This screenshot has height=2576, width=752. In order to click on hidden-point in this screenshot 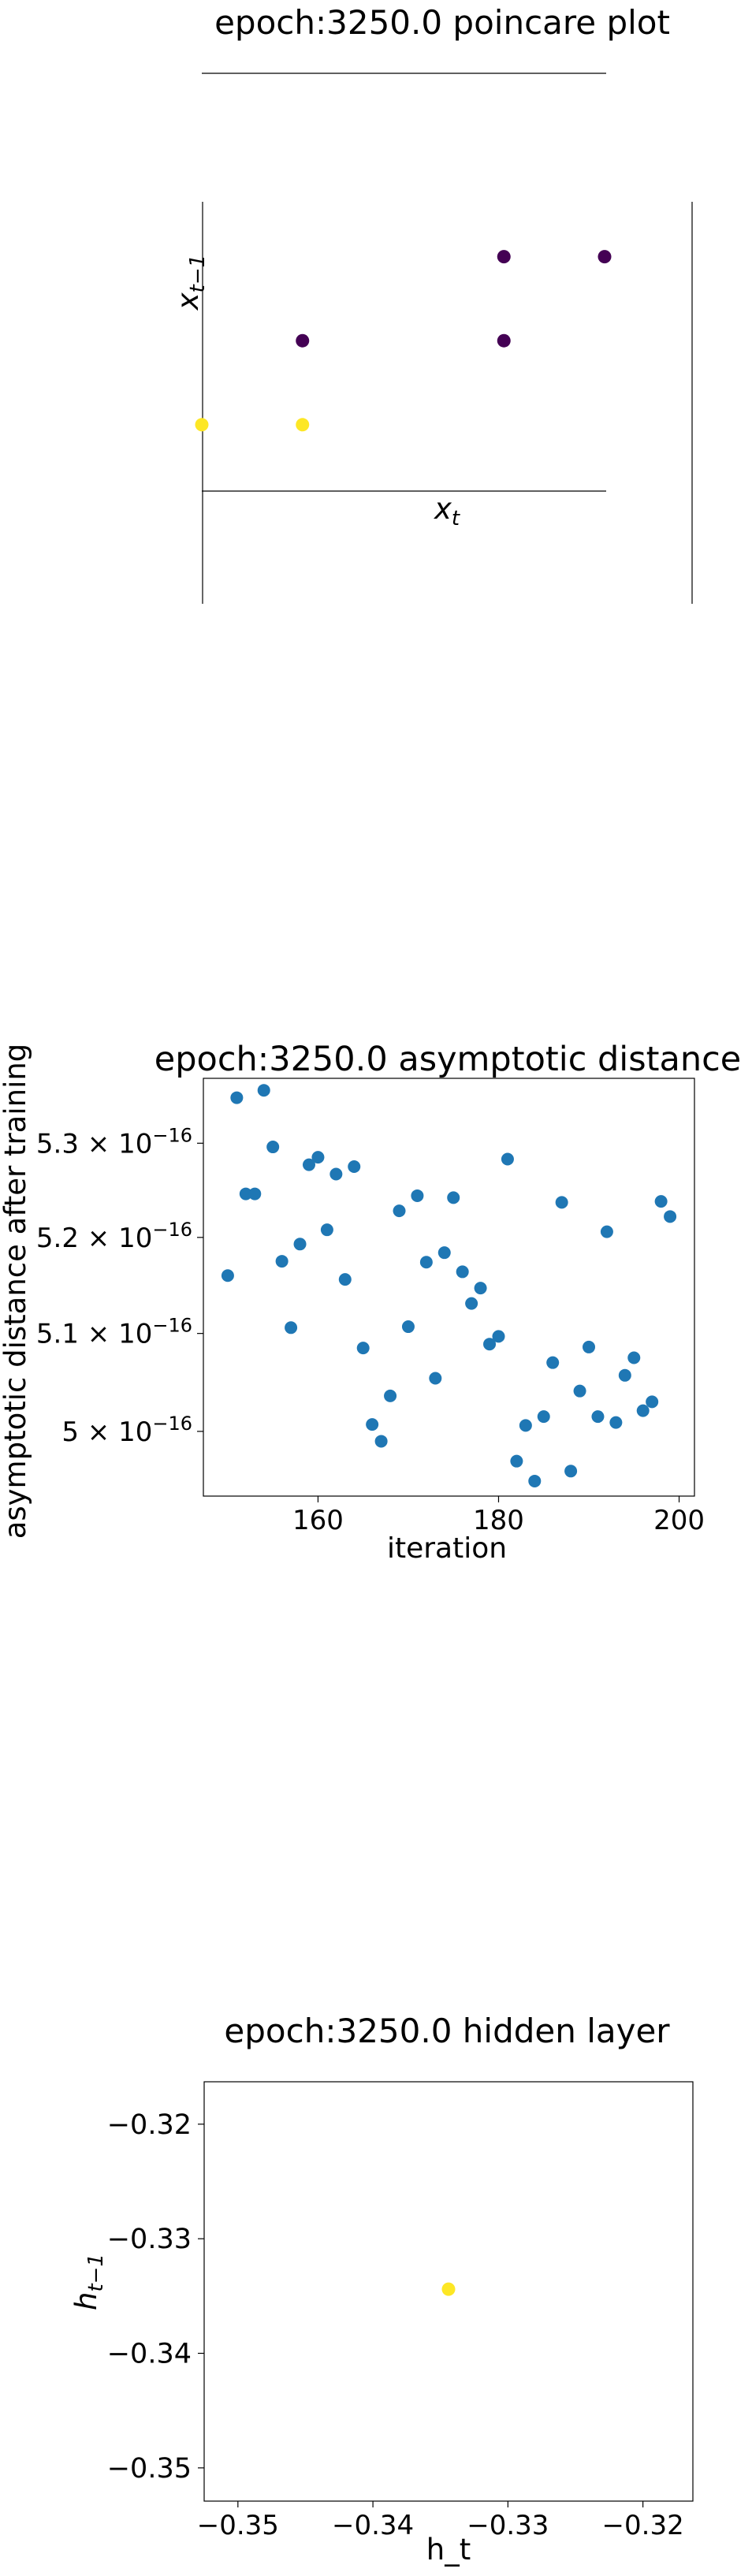, I will do `click(448, 2289)`.